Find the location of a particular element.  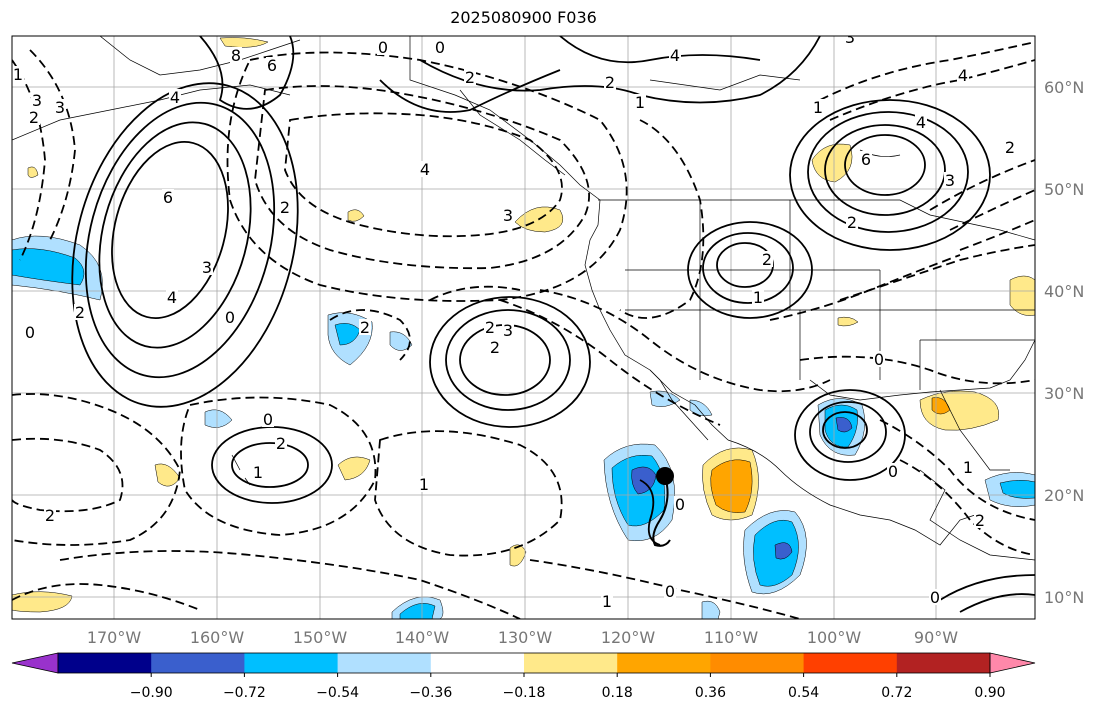

lat-label: 40°N is located at coordinates (1064, 291).